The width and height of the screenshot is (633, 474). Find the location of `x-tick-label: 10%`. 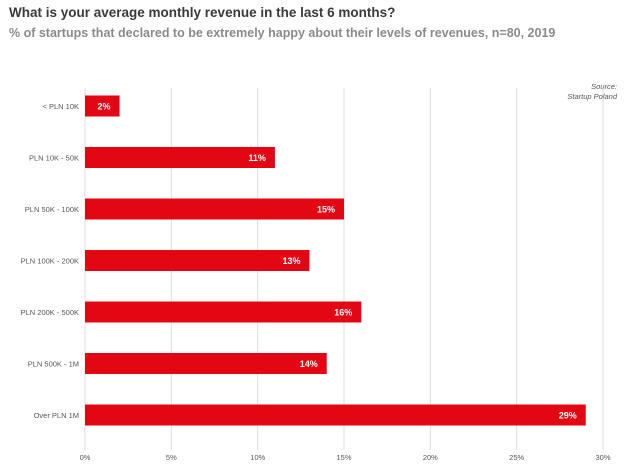

x-tick-label: 10% is located at coordinates (257, 457).